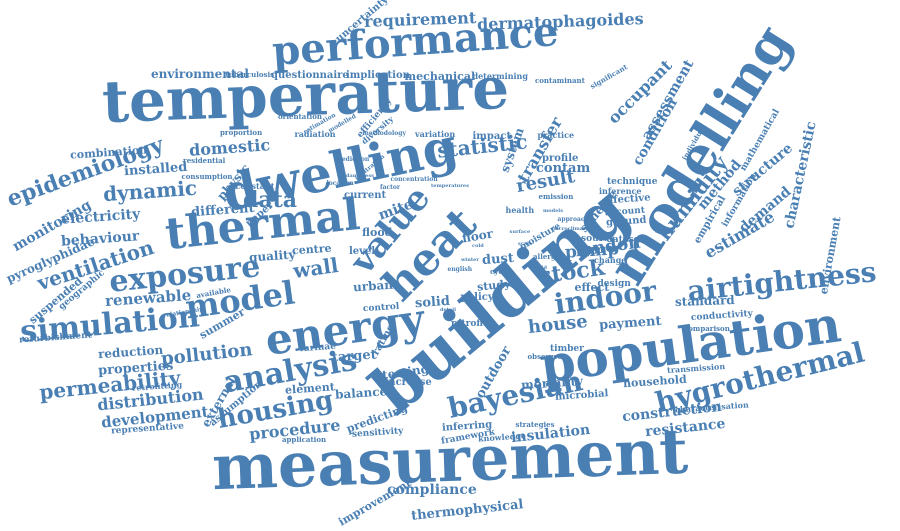 This screenshot has width=900, height=531. I want to click on cloud-word: requirement, so click(420, 19).